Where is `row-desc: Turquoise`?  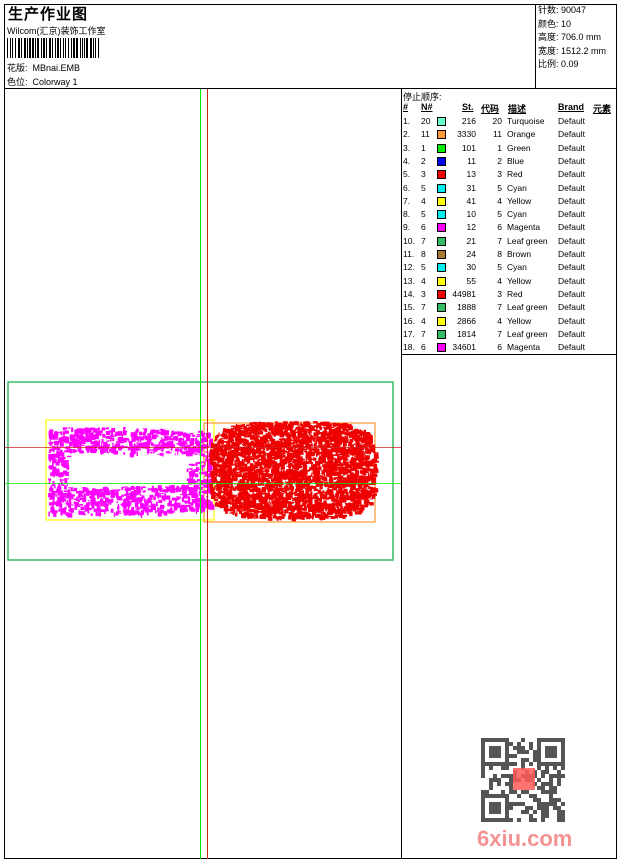 row-desc: Turquoise is located at coordinates (526, 121).